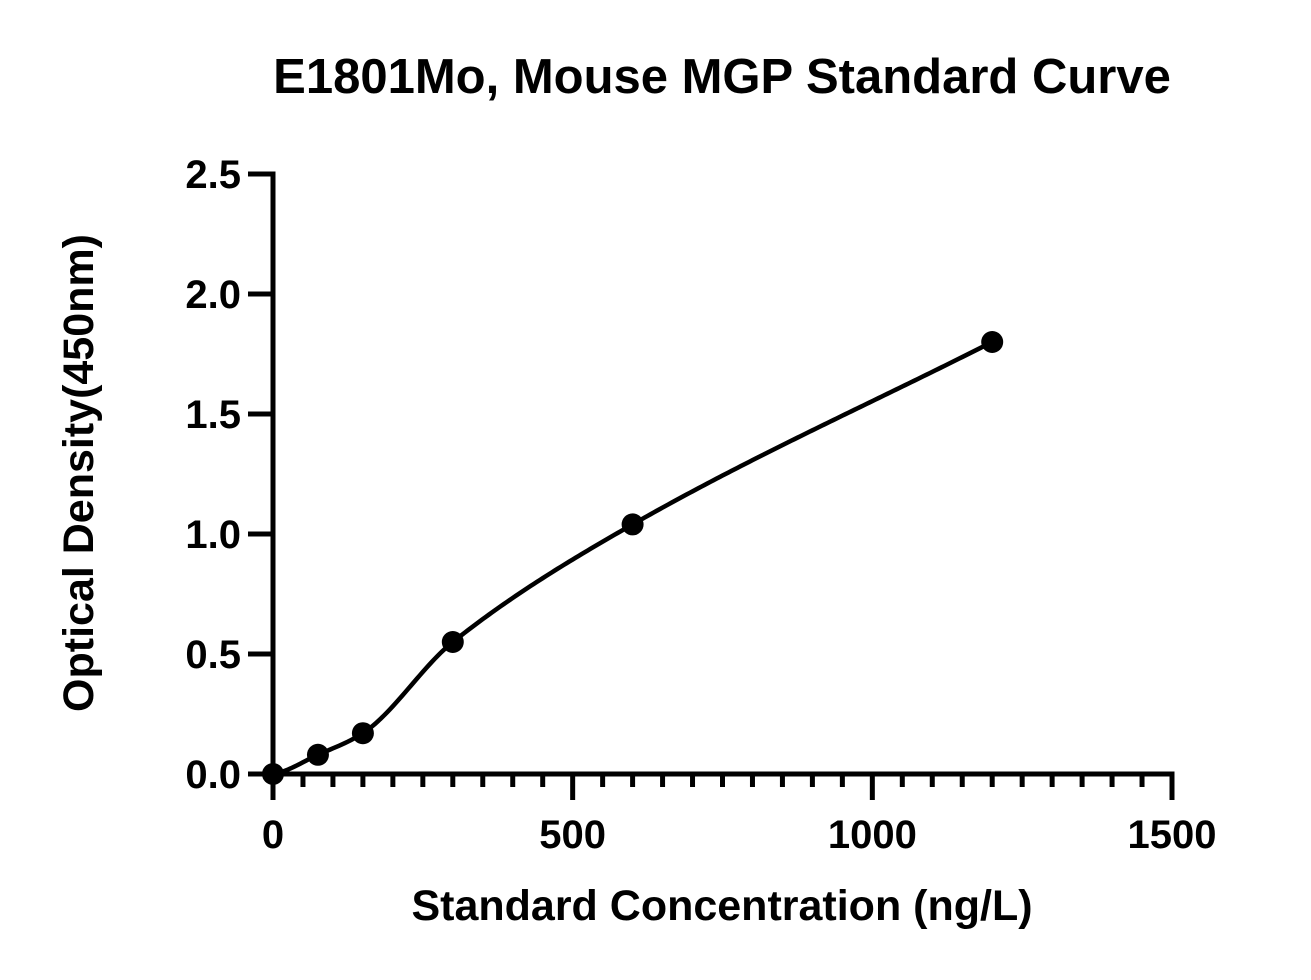 The height and width of the screenshot is (980, 1311). I want to click on x-tick-label: 1500, so click(1172, 835).